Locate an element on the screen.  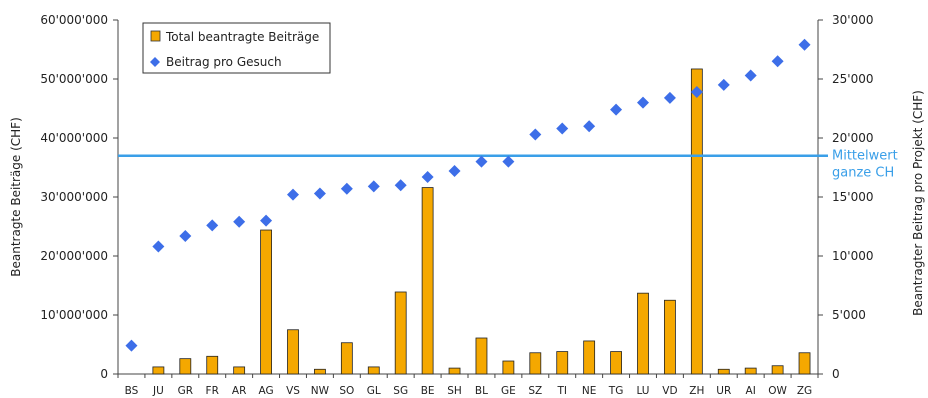
x-tick-label: FR is located at coordinates (212, 391).